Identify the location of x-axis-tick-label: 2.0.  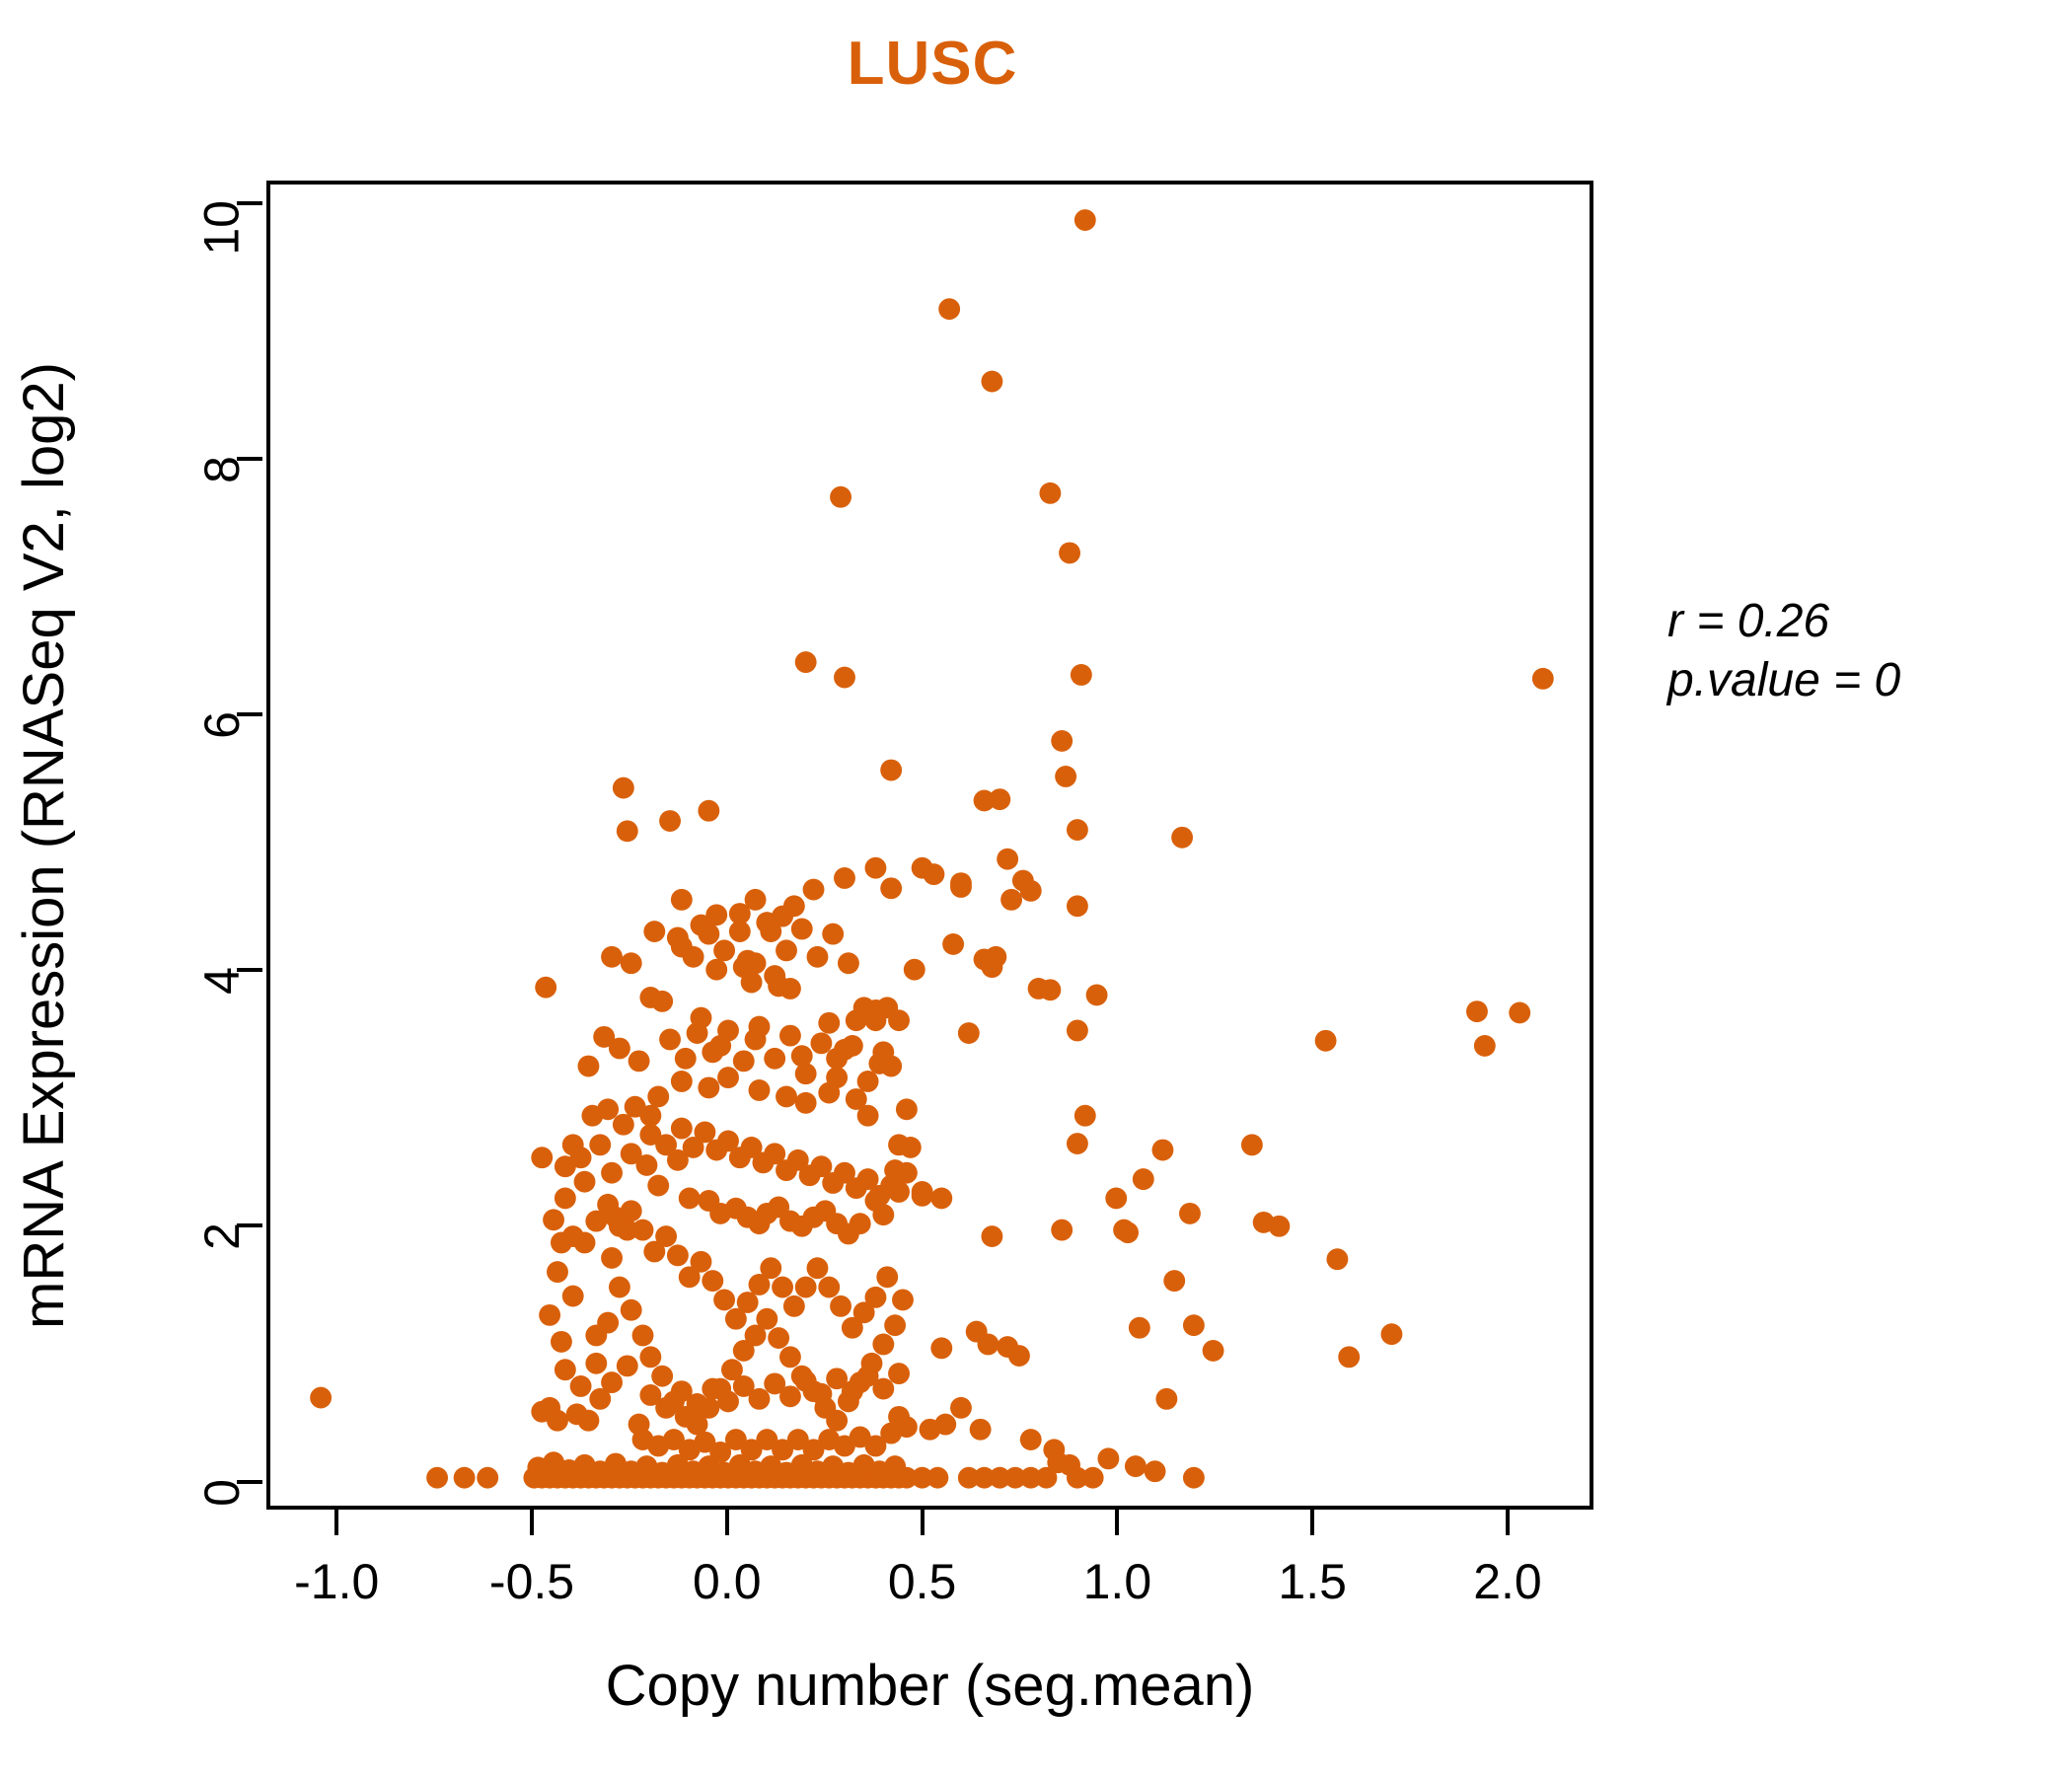
(1507, 1581).